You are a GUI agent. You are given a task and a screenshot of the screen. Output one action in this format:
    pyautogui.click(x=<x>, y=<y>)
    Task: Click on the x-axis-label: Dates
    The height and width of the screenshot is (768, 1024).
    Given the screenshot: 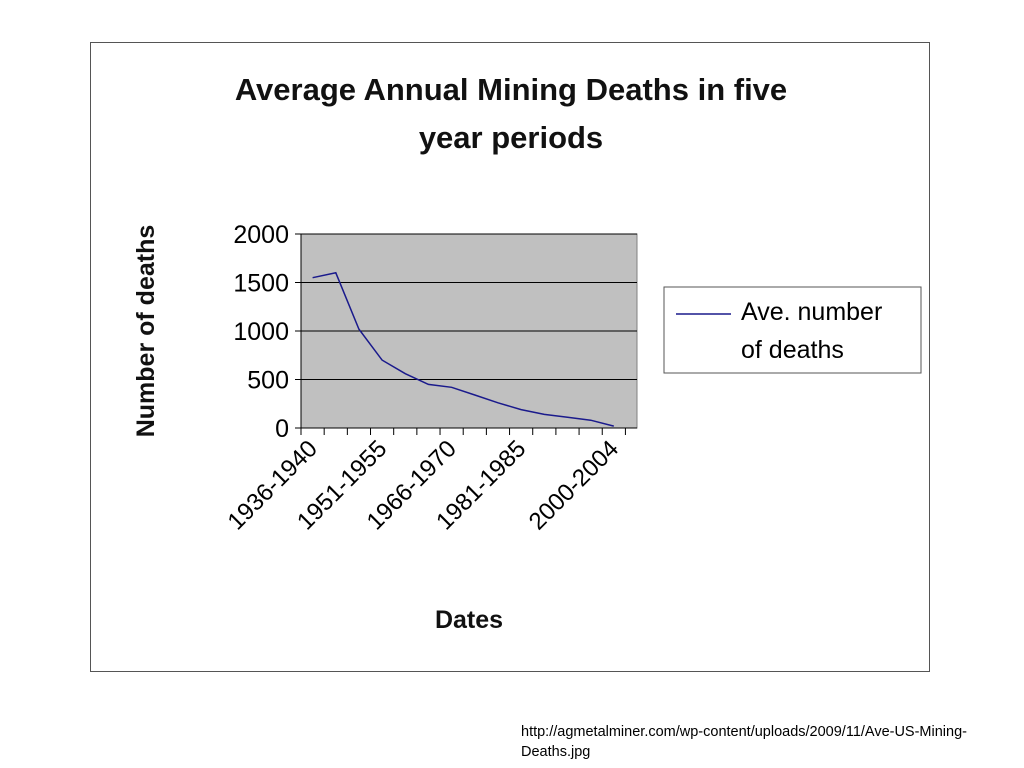 What is the action you would take?
    pyautogui.click(x=469, y=620)
    